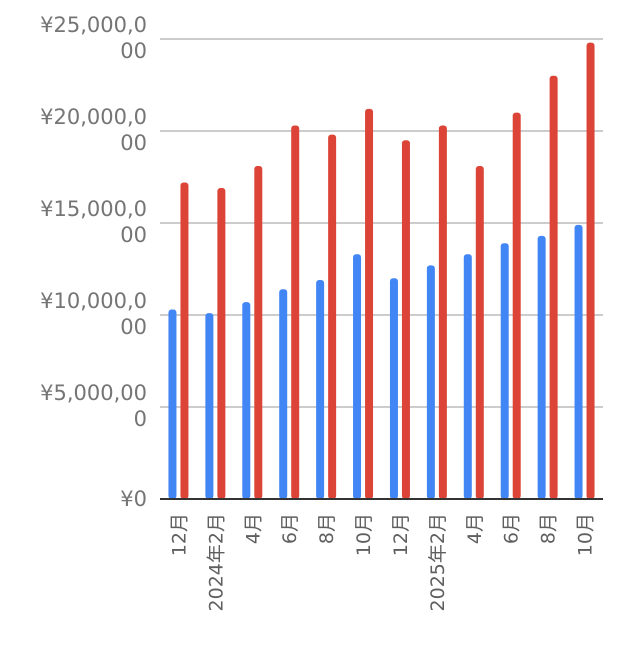 The height and width of the screenshot is (650, 638). What do you see at coordinates (438, 562) in the screenshot?
I see `x-tick-label: 2025年2月` at bounding box center [438, 562].